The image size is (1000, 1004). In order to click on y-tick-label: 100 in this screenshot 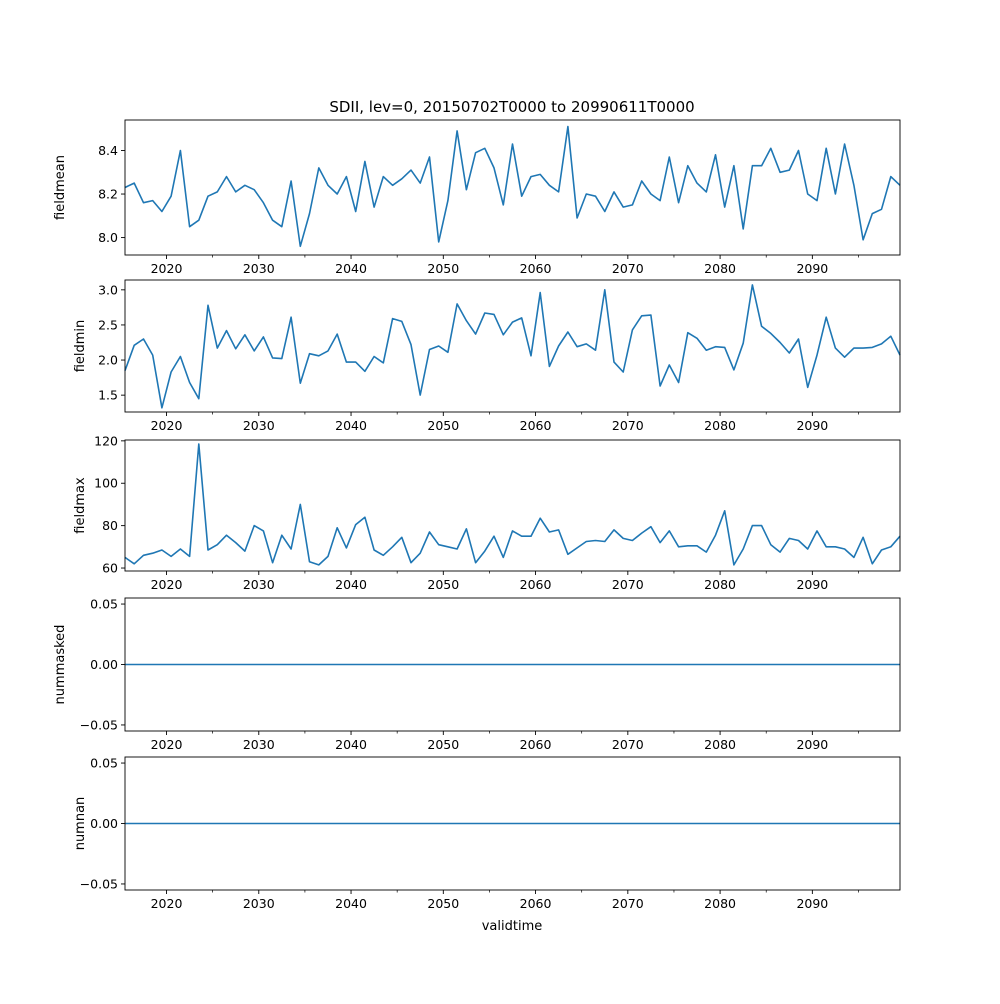, I will do `click(106, 483)`.